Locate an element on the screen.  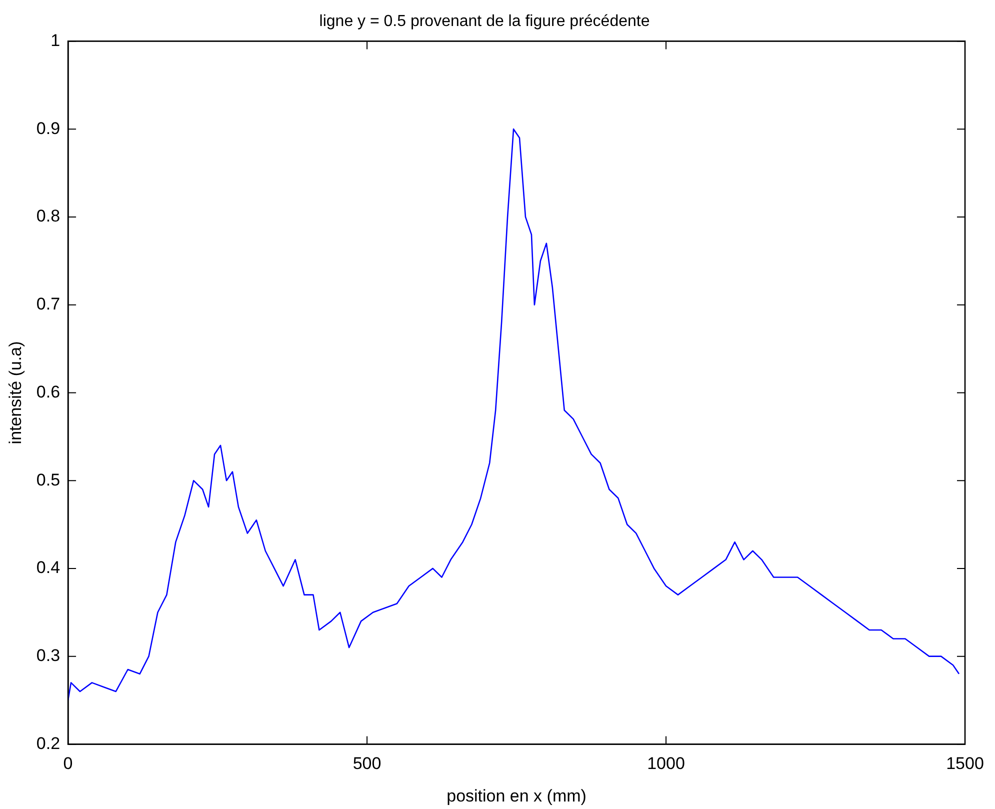
y-tick-label: 0.9 is located at coordinates (48, 128).